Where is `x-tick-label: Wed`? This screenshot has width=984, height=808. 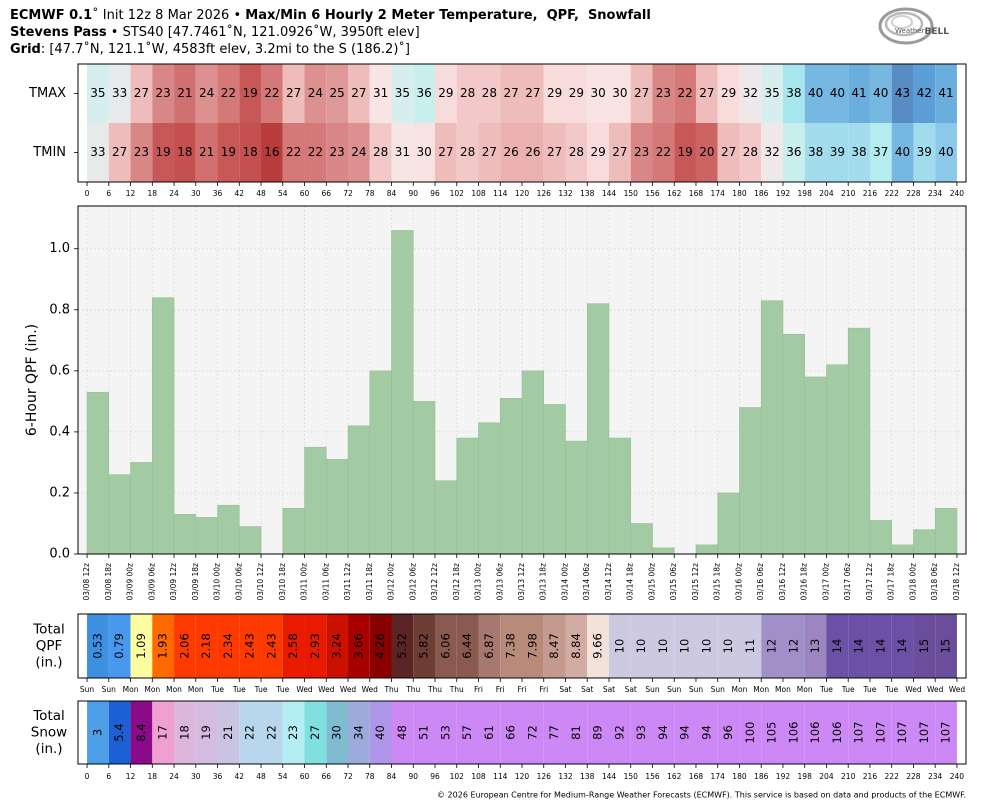 x-tick-label: Wed is located at coordinates (326, 689).